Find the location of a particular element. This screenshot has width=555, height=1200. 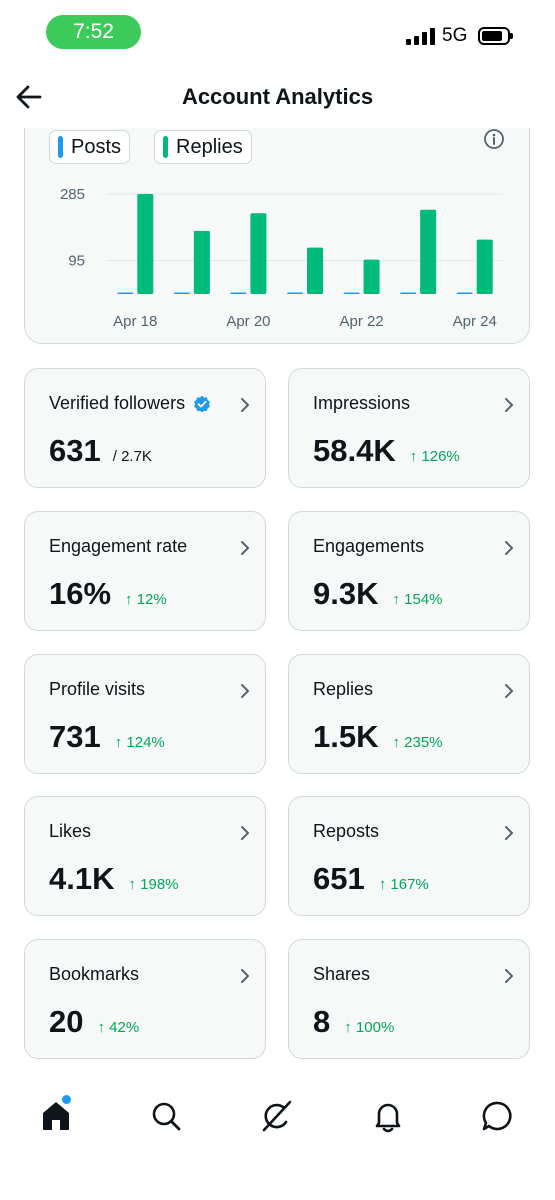

signal-icon is located at coordinates (421, 36).